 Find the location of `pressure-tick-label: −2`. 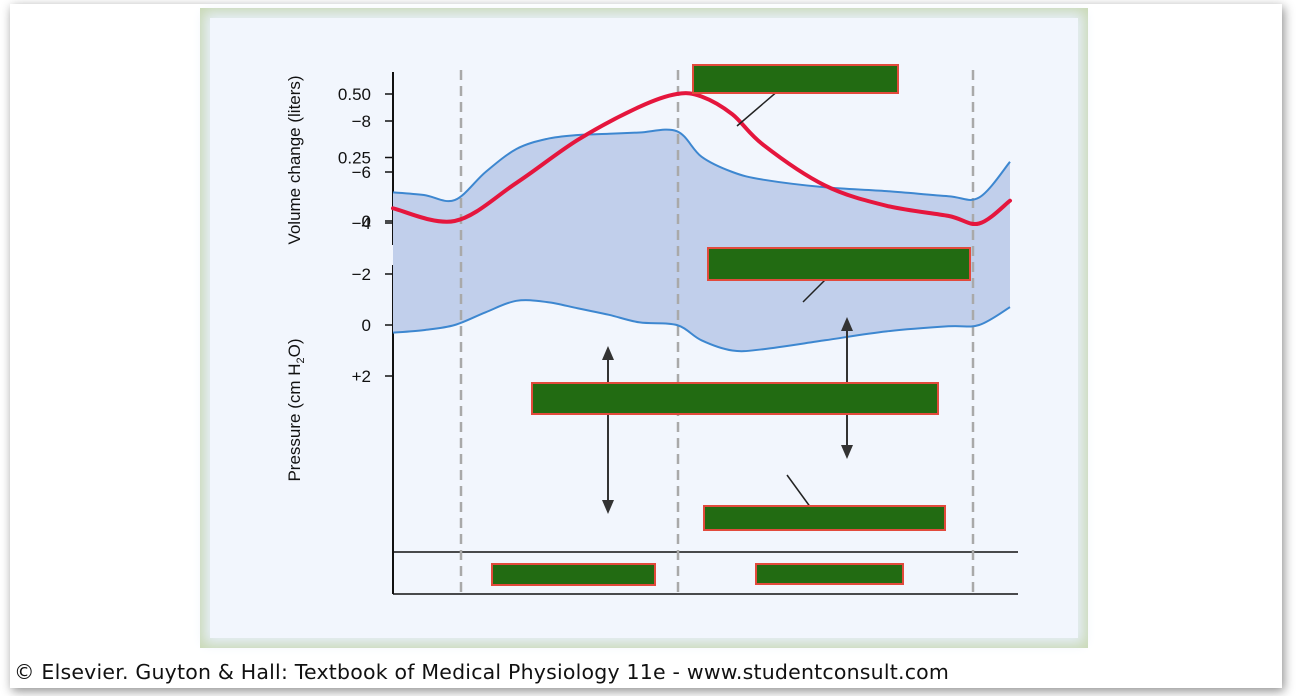

pressure-tick-label: −2 is located at coordinates (361, 274).